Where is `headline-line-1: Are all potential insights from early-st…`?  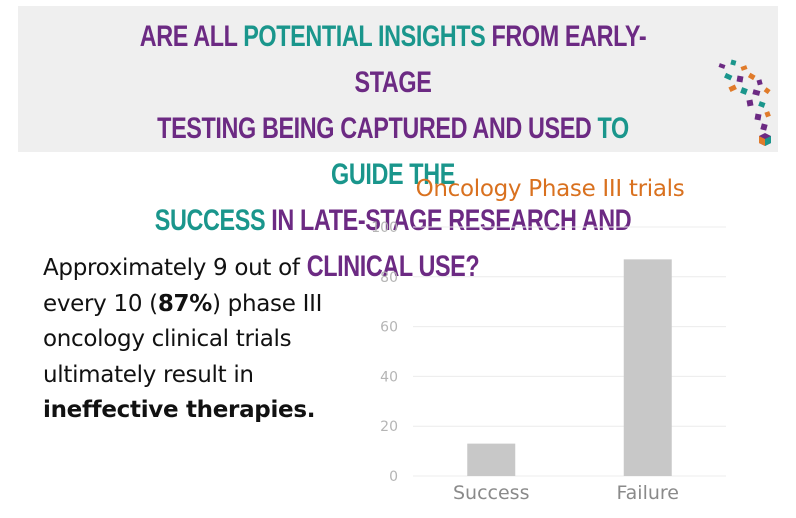
headline-line-1: Are all potential insights from early-st… is located at coordinates (393, 60).